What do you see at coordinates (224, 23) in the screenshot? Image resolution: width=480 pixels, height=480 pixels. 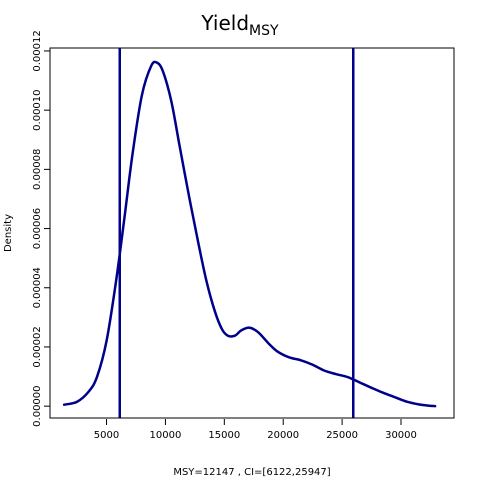 I see `chart-title-main: Yield` at bounding box center [224, 23].